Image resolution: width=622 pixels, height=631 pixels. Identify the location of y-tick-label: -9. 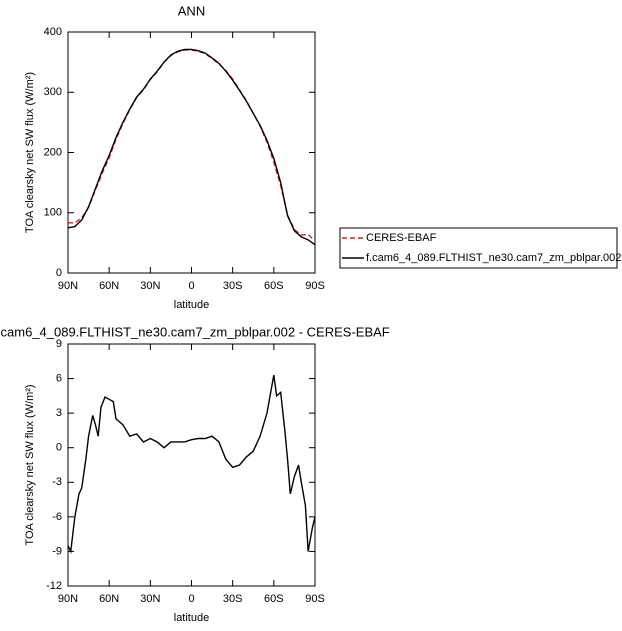
(57, 551).